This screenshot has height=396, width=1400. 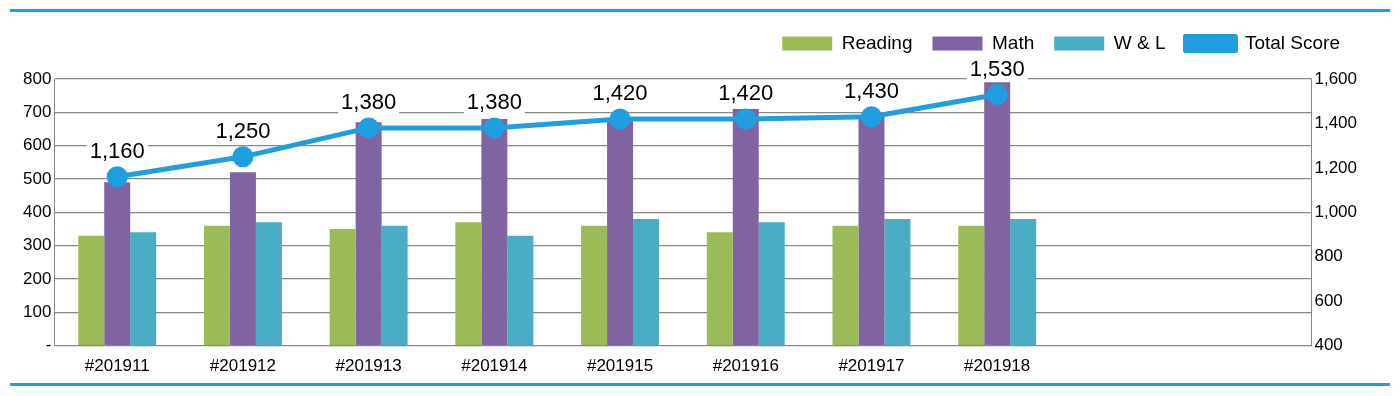 I want to click on y2-tick-label: 400, so click(x=1328, y=345).